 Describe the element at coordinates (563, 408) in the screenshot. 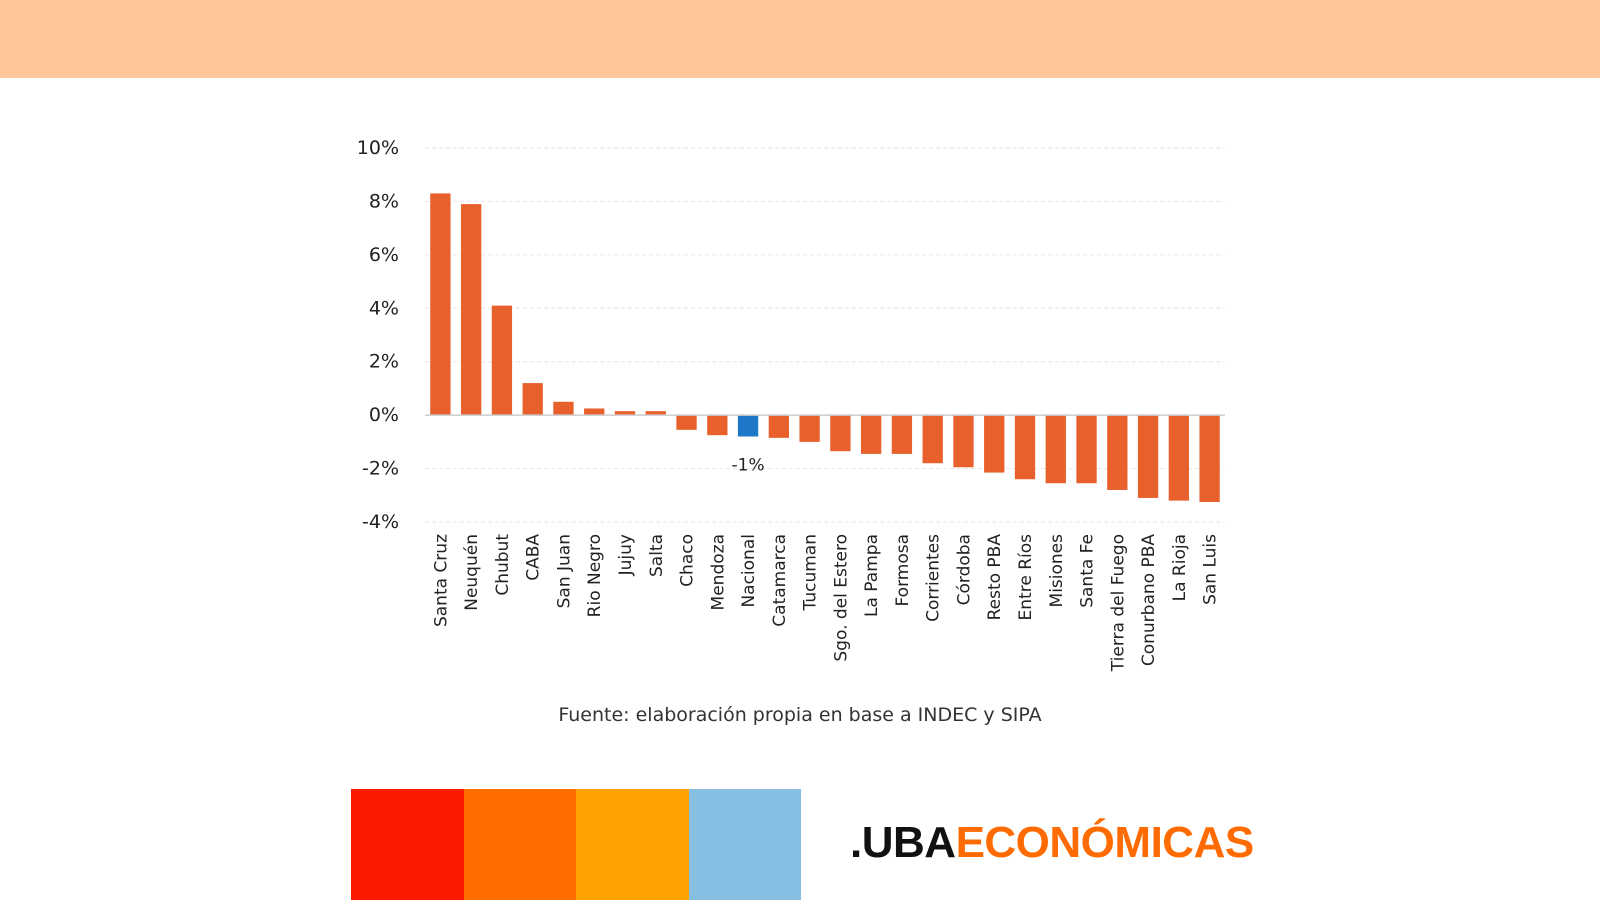

I see `bar-san-juan` at that location.